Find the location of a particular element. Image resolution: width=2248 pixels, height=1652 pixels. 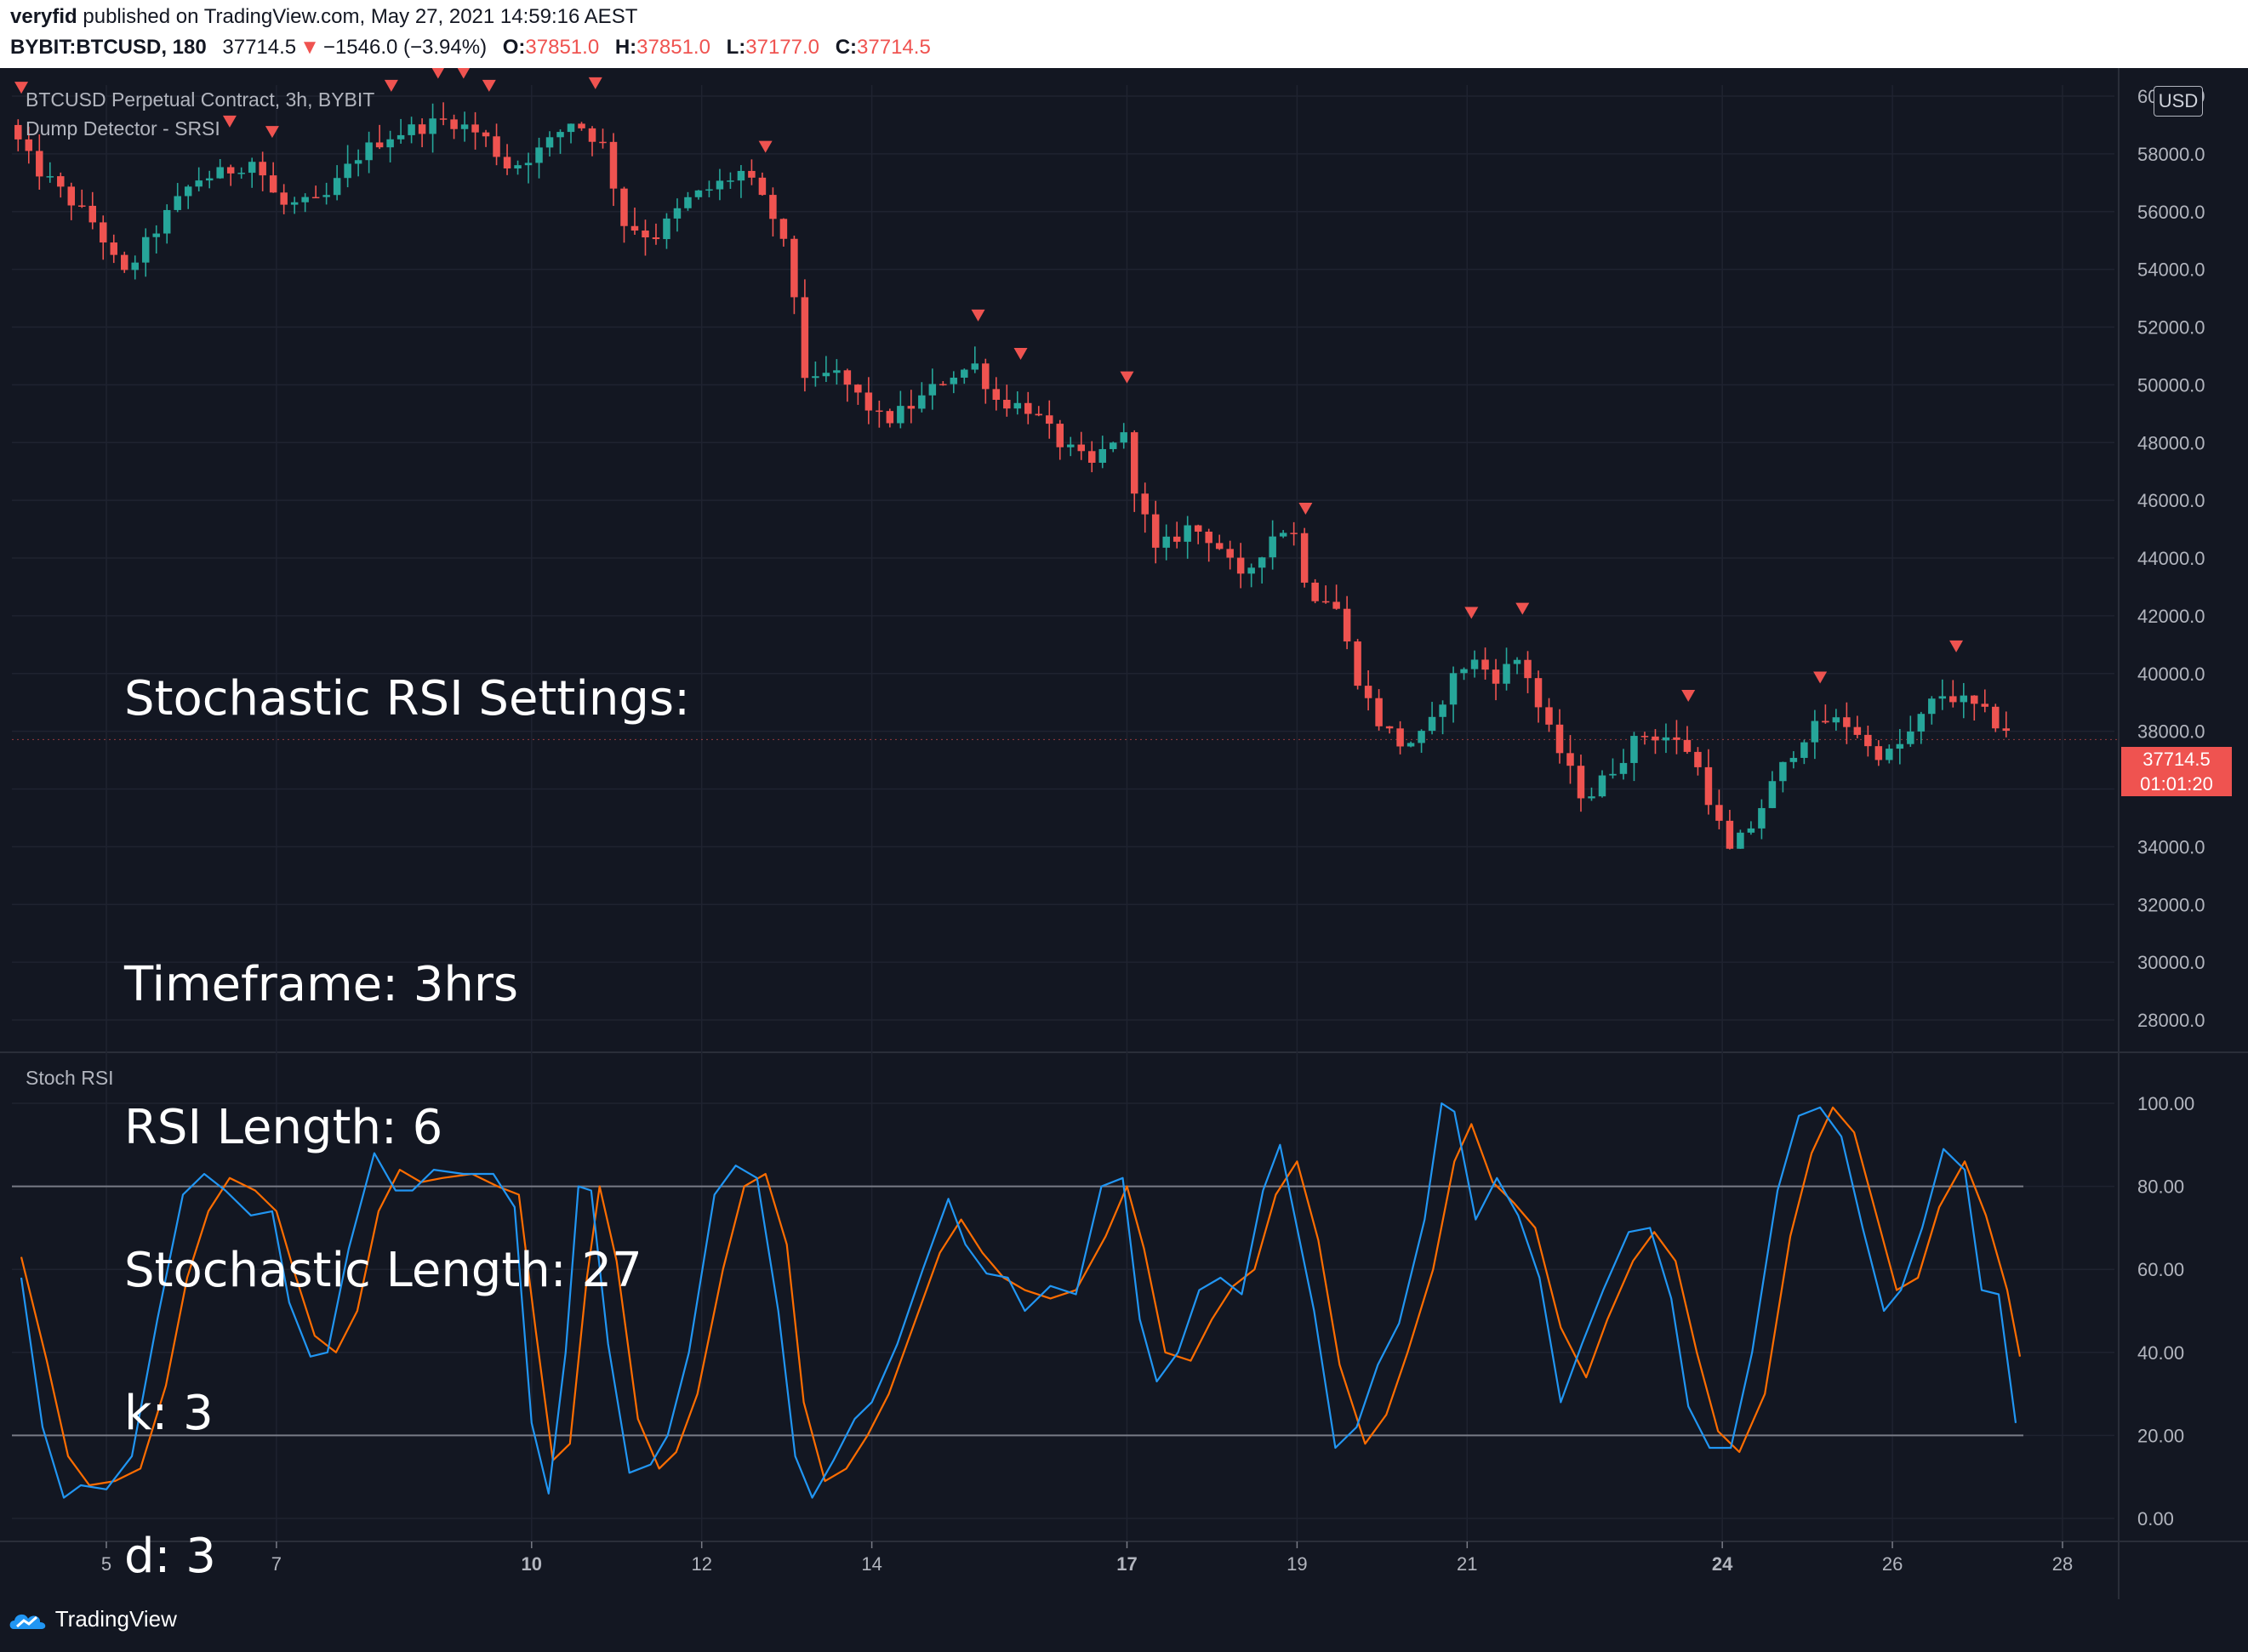

tradingview-logo: TradingView is located at coordinates (93, 1619).